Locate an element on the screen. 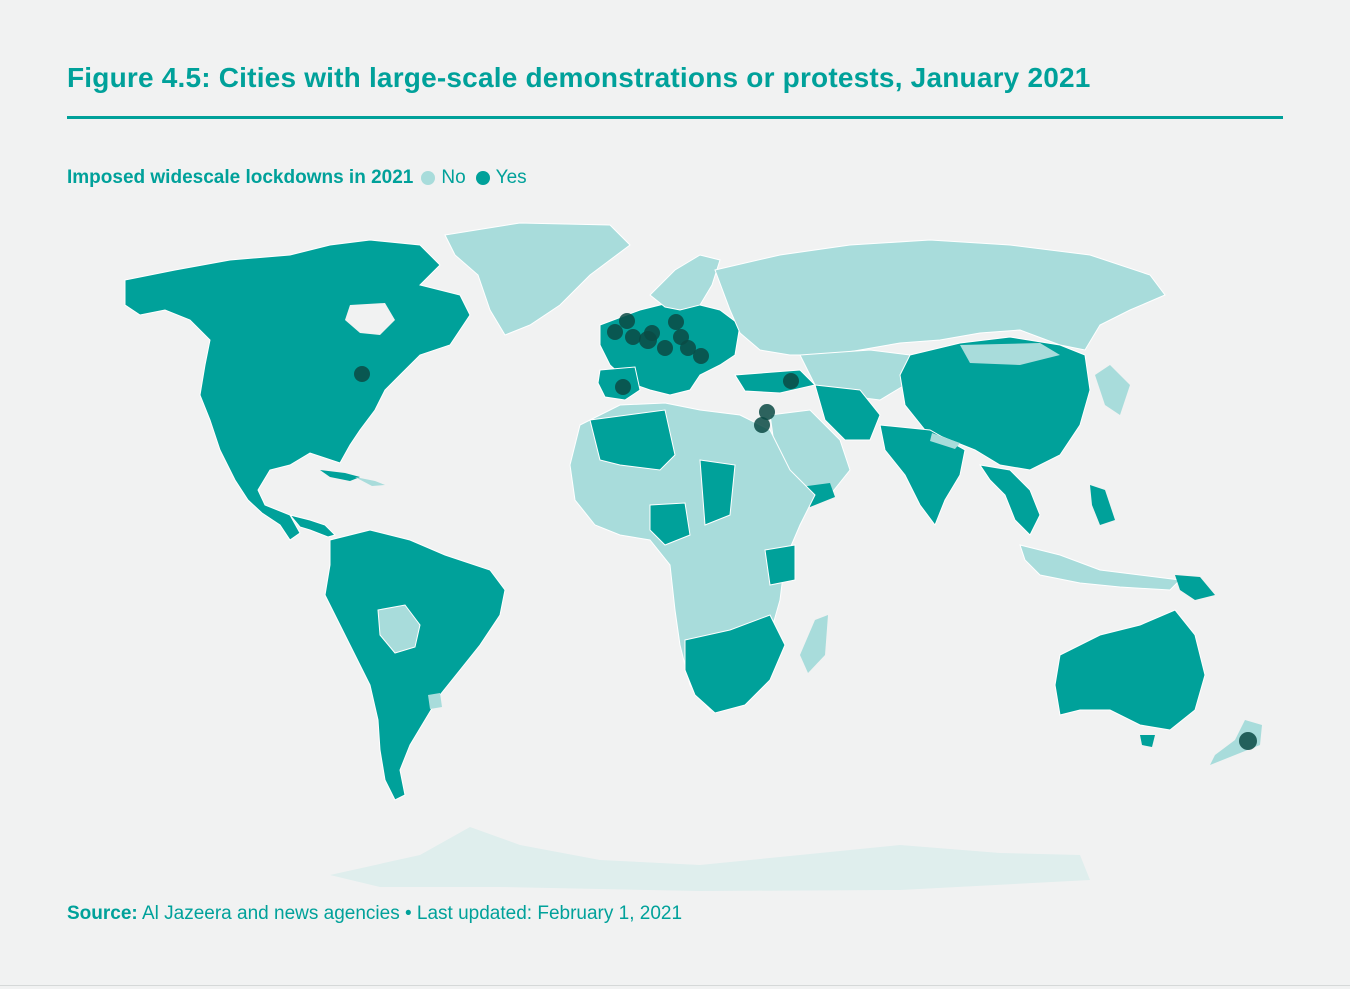  cuba is located at coordinates (370, 481).